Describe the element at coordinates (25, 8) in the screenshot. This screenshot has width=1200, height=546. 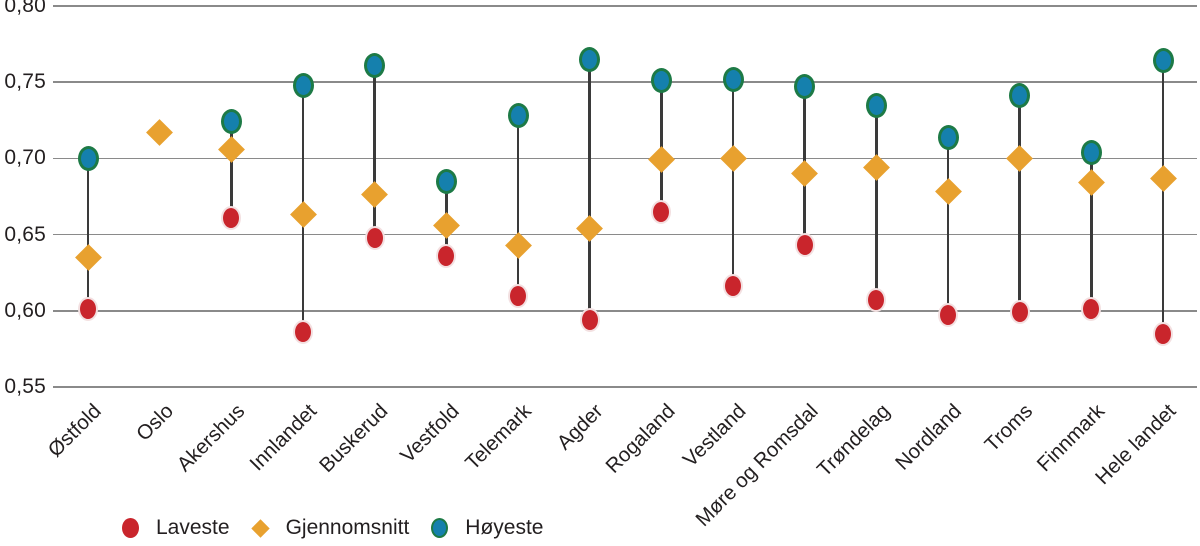
I see `y-tick-label: 0,80` at that location.